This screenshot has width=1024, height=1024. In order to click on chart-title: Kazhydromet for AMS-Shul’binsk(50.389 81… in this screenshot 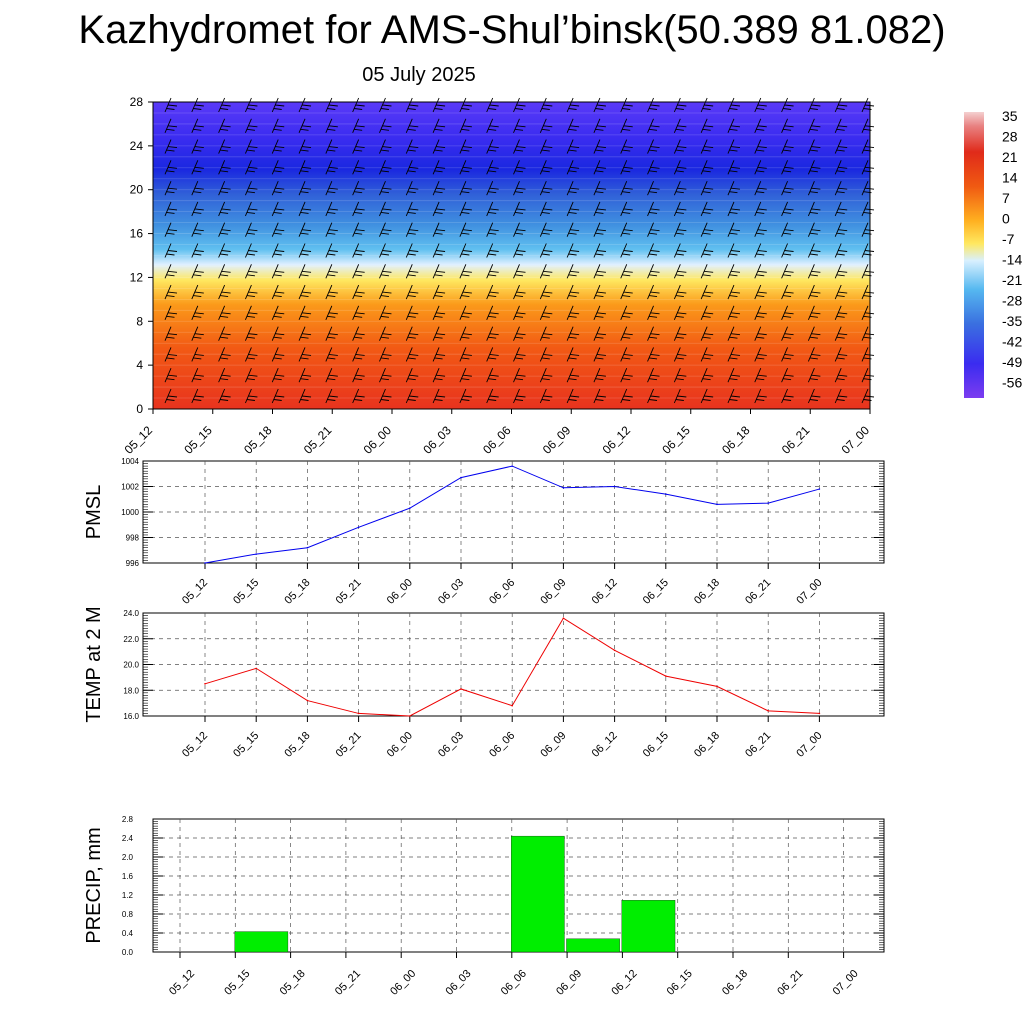, I will do `click(512, 30)`.